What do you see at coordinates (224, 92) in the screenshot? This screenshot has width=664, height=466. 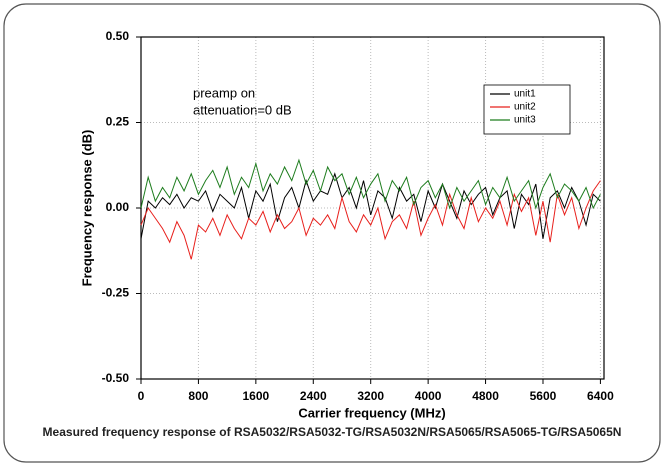 I see `annotation: preamp on` at bounding box center [224, 92].